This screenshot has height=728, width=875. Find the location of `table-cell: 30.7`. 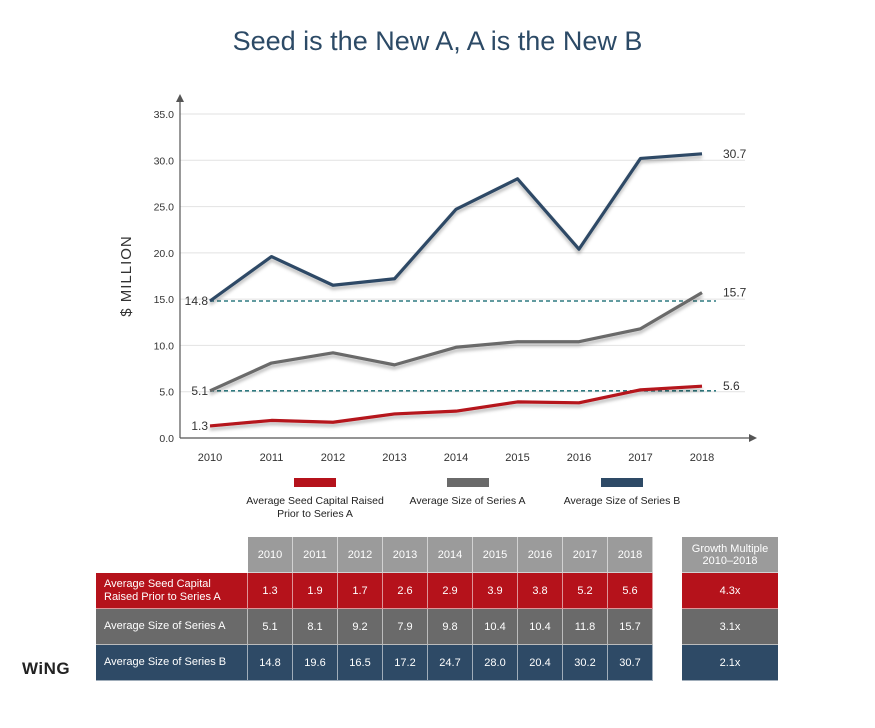

table-cell: 30.7 is located at coordinates (630, 663).